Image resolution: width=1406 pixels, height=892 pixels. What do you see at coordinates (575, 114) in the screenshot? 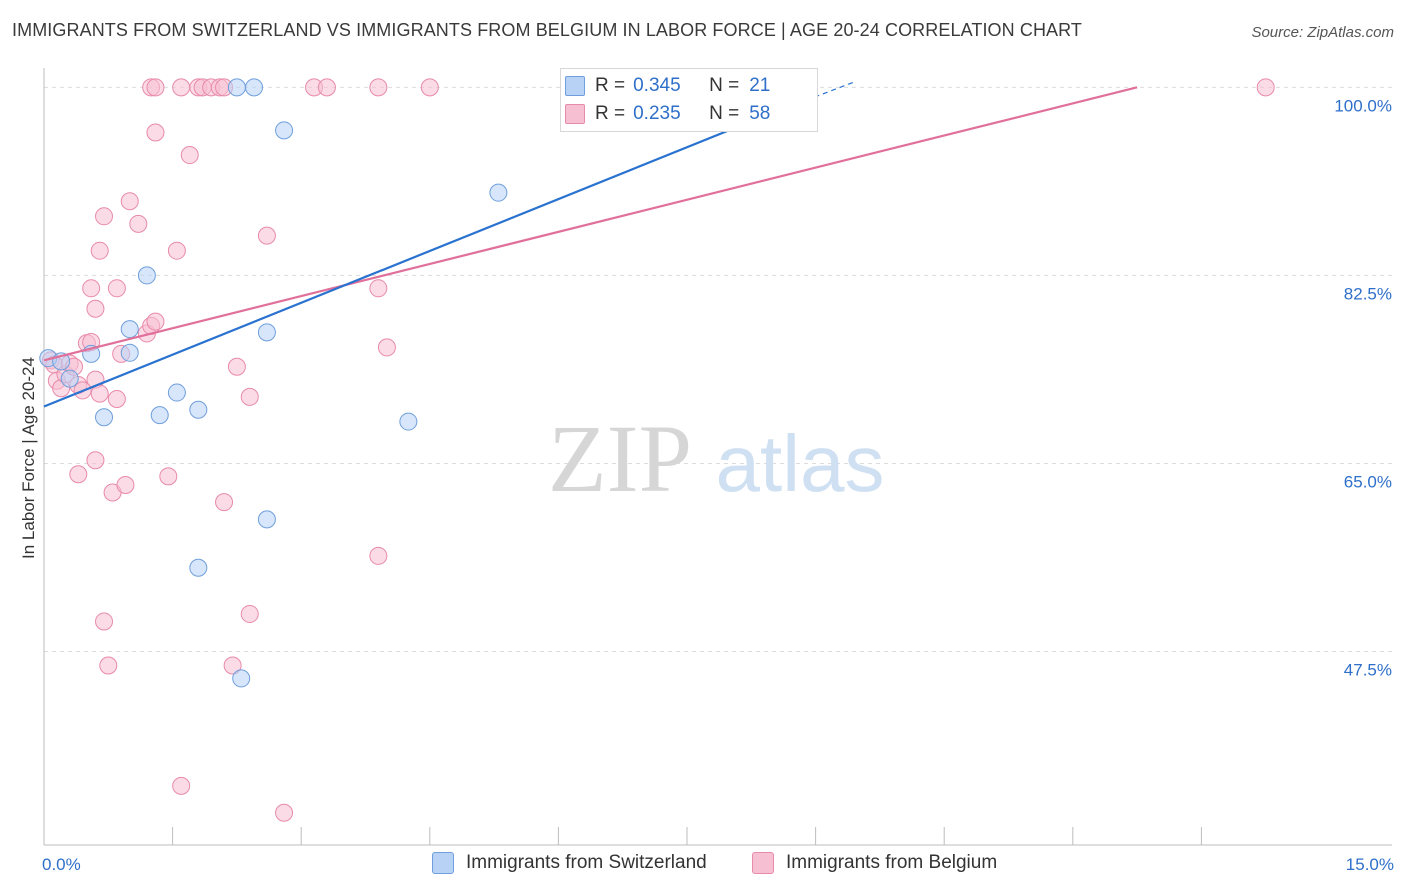
I see `legend-swatch-belgium` at bounding box center [575, 114].